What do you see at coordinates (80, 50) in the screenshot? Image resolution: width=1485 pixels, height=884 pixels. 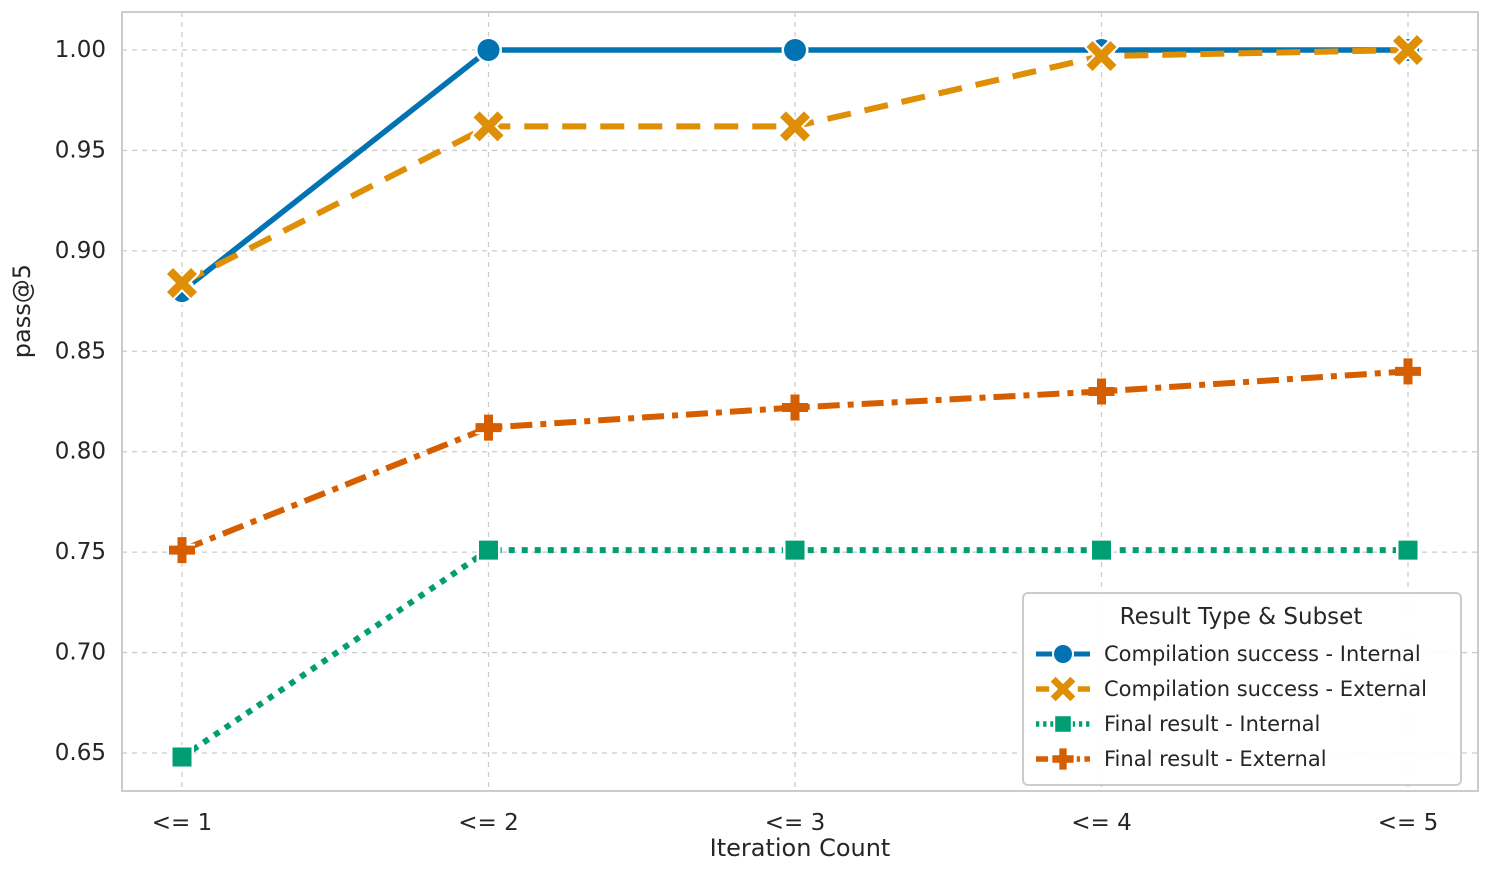 I see `y-tick-label: 1.00` at bounding box center [80, 50].